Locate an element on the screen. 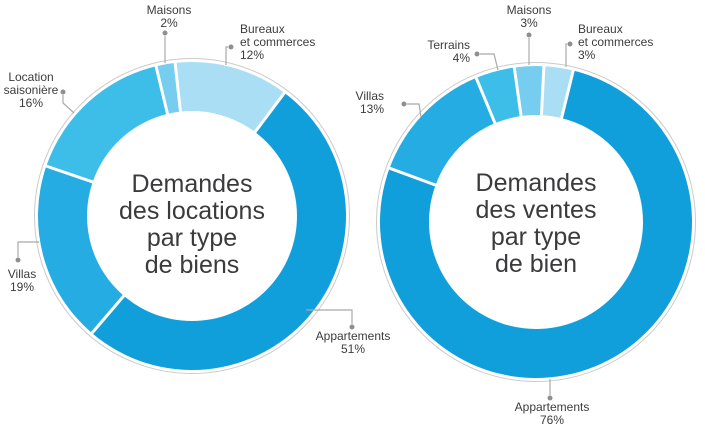  callout-line: Terrains is located at coordinates (448, 45).